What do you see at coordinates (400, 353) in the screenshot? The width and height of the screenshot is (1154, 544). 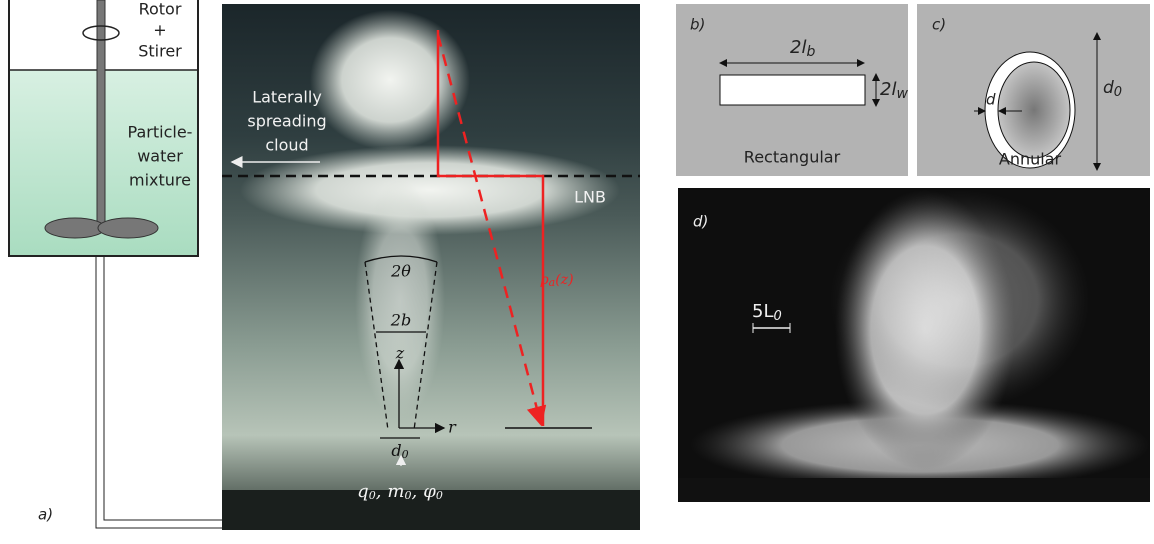 I see `axis-label: z` at bounding box center [400, 353].